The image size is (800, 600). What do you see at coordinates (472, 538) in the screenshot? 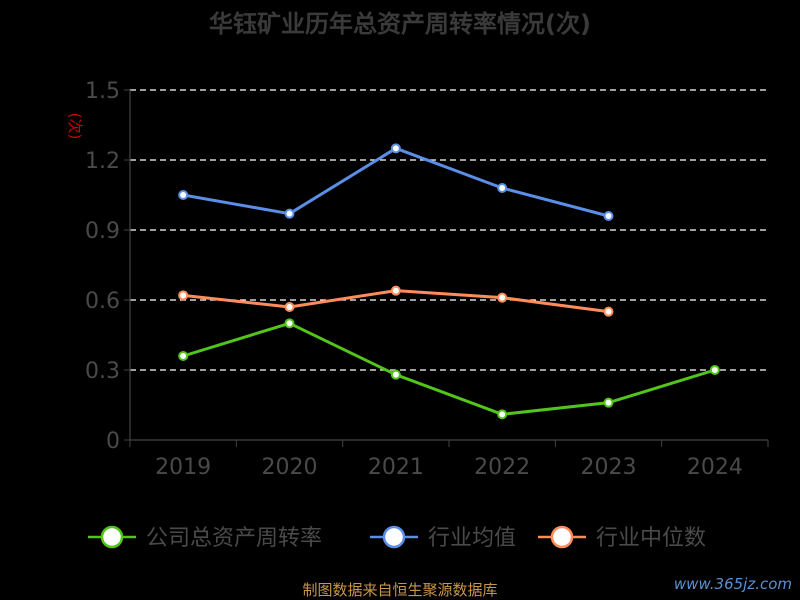
I see `legend-label: 行业均值` at bounding box center [472, 538].